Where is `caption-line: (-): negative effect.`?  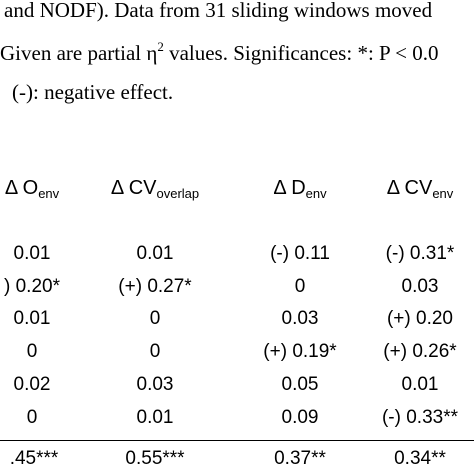
caption-line: (-): negative effect. is located at coordinates (93, 92).